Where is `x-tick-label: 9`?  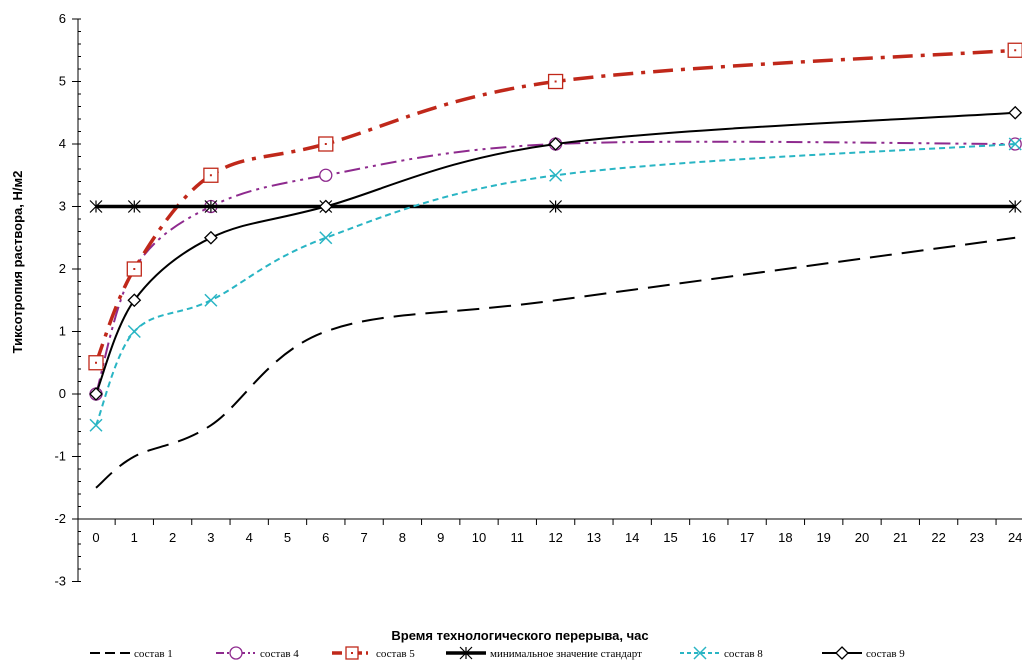
x-tick-label: 9 is located at coordinates (440, 537).